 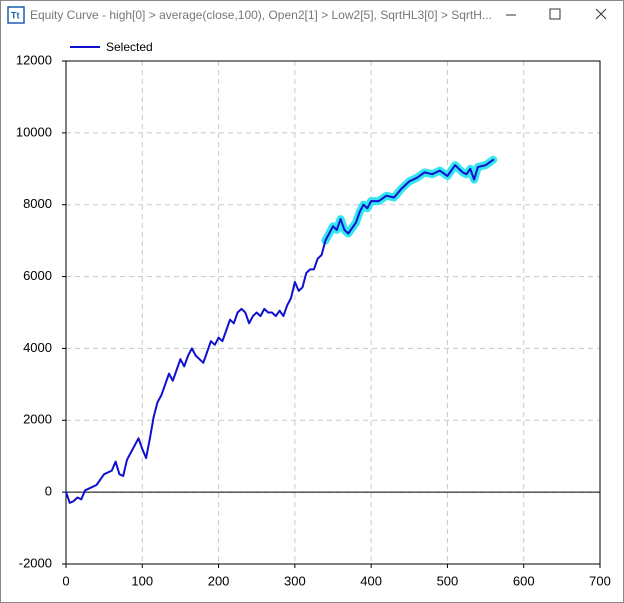 I want to click on x-tick-label: 200, so click(x=219, y=580).